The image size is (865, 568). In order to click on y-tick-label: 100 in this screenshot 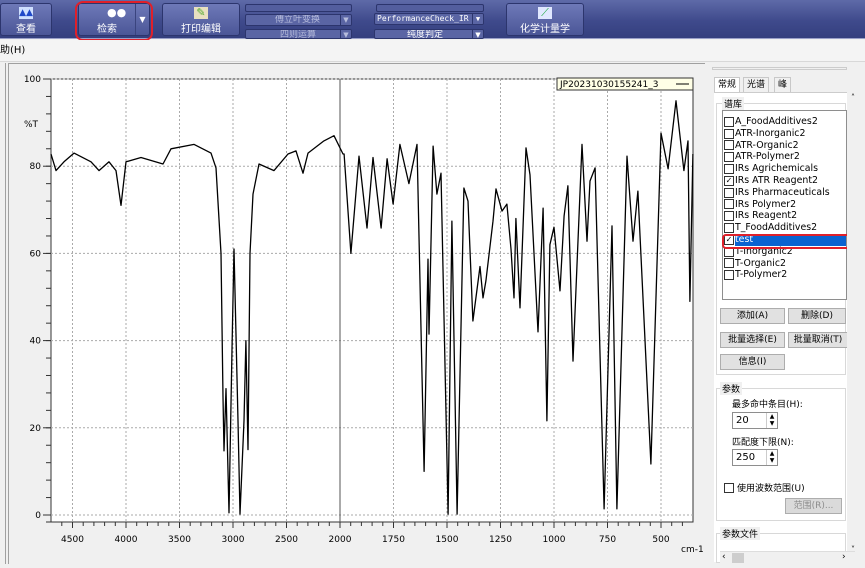, I will do `click(32, 80)`.